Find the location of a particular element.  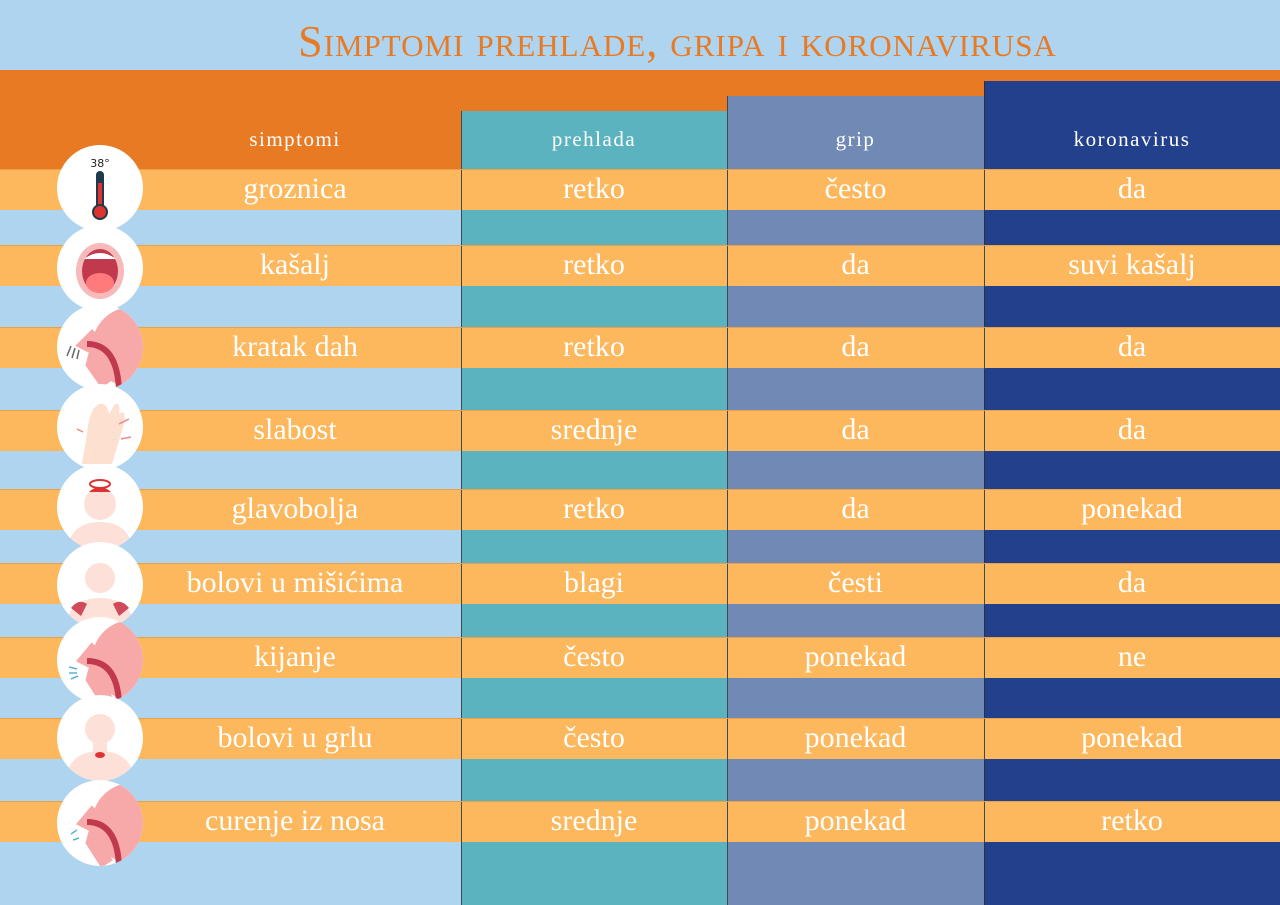

table-row: kašalj retko da suvi kašalj is located at coordinates (640, 266).